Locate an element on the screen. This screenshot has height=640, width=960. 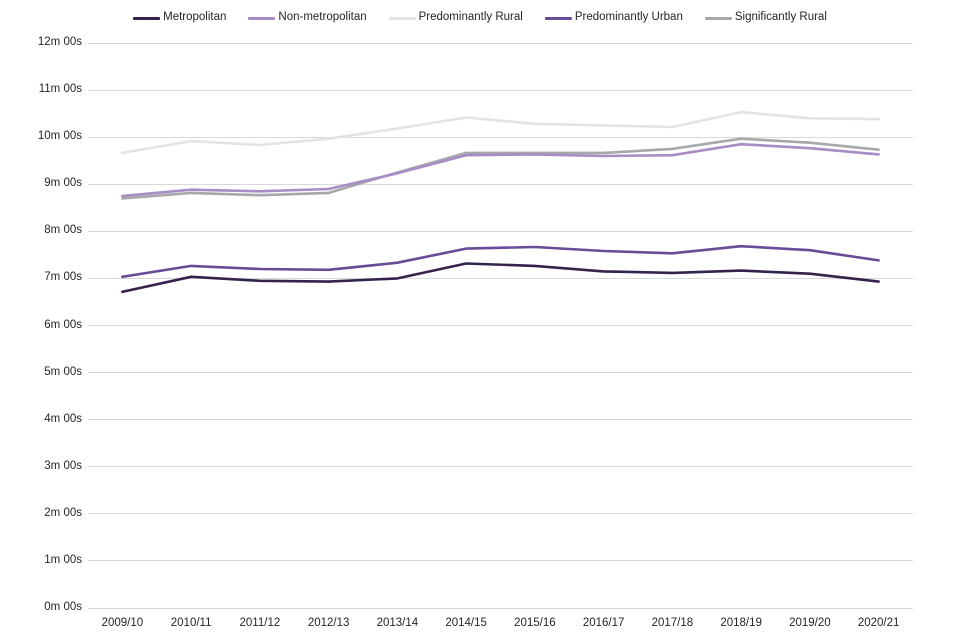
y-tick-label: 3m 00s is located at coordinates (63, 465).